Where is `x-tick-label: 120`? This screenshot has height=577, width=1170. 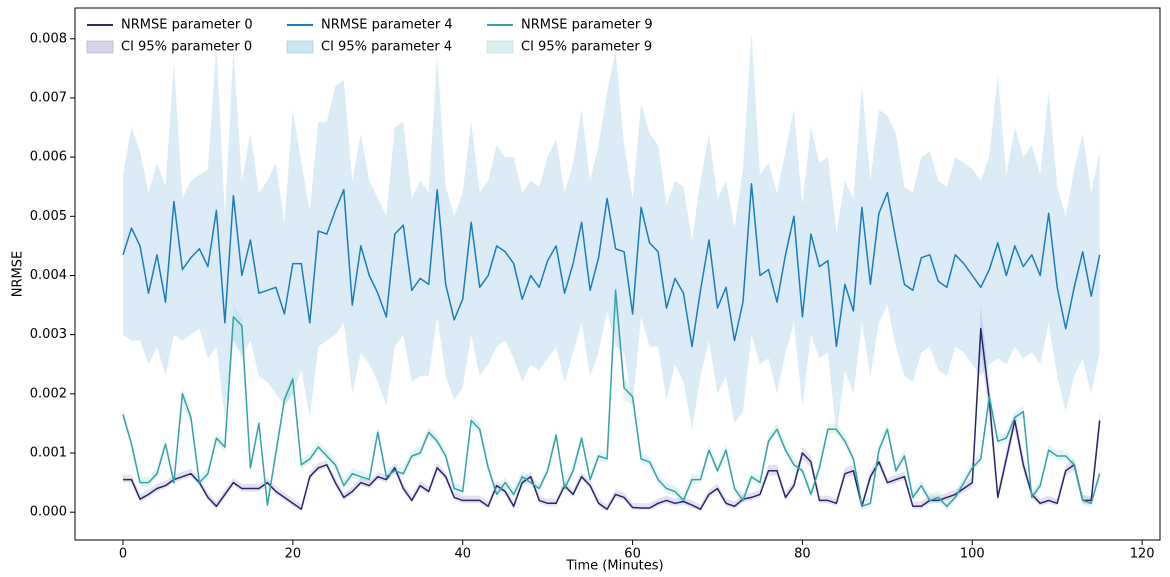 x-tick-label: 120 is located at coordinates (1142, 554).